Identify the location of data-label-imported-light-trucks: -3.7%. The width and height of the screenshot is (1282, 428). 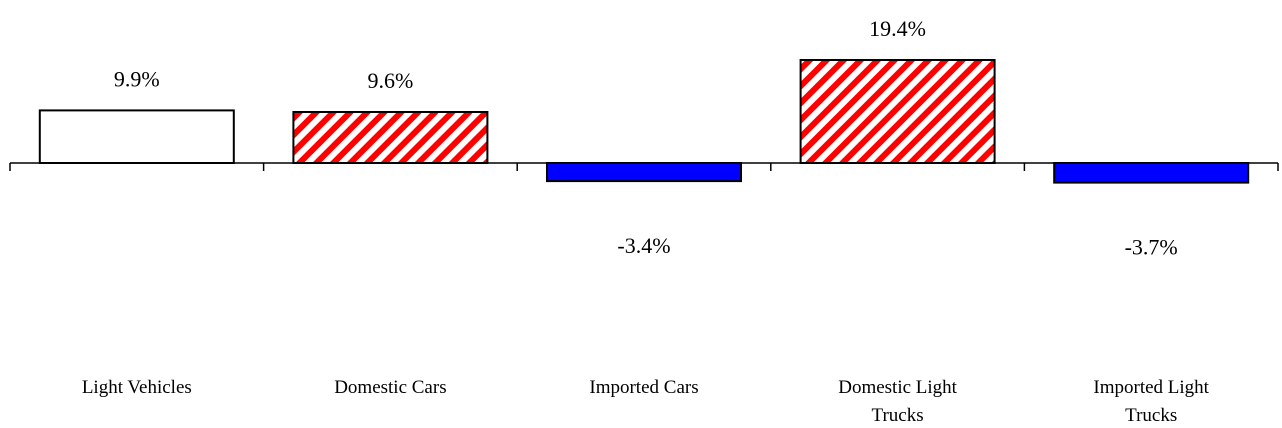
(1151, 247).